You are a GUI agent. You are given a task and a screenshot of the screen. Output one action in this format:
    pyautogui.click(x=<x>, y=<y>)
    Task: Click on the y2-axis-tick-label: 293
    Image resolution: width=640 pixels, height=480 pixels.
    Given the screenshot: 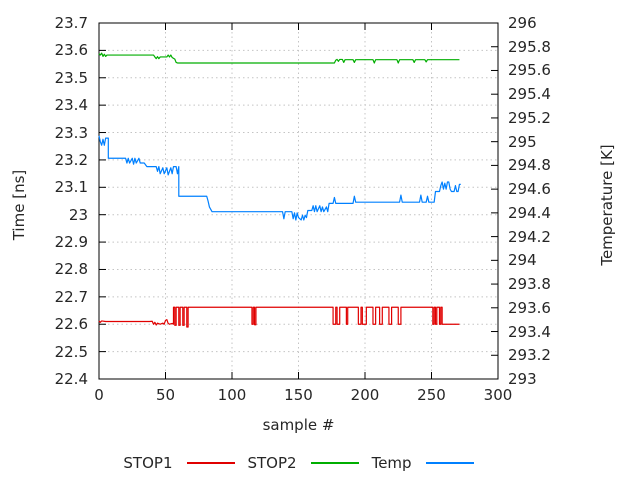 What is the action you would take?
    pyautogui.click(x=522, y=379)
    